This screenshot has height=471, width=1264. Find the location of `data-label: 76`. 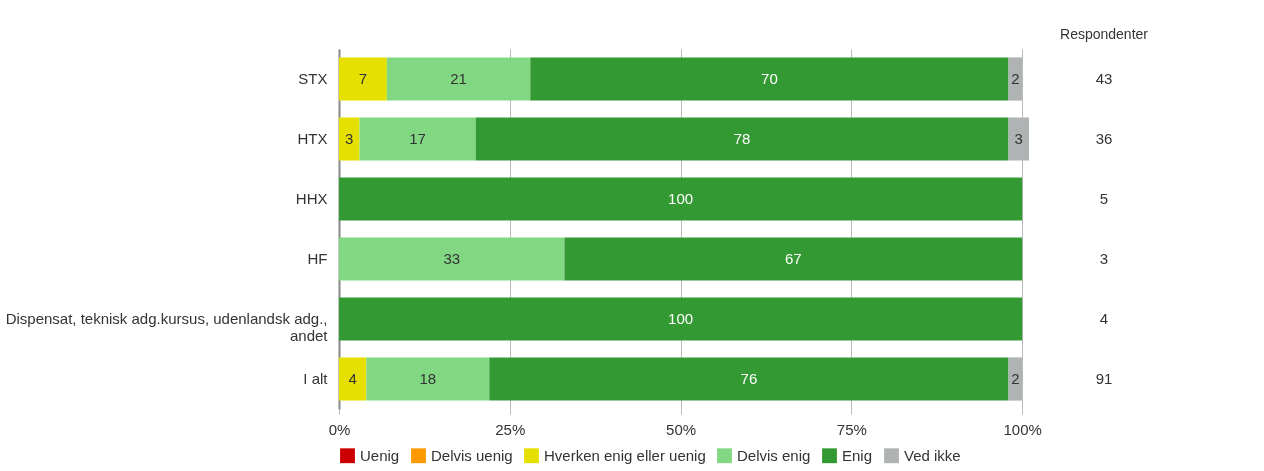

data-label: 76 is located at coordinates (749, 378).